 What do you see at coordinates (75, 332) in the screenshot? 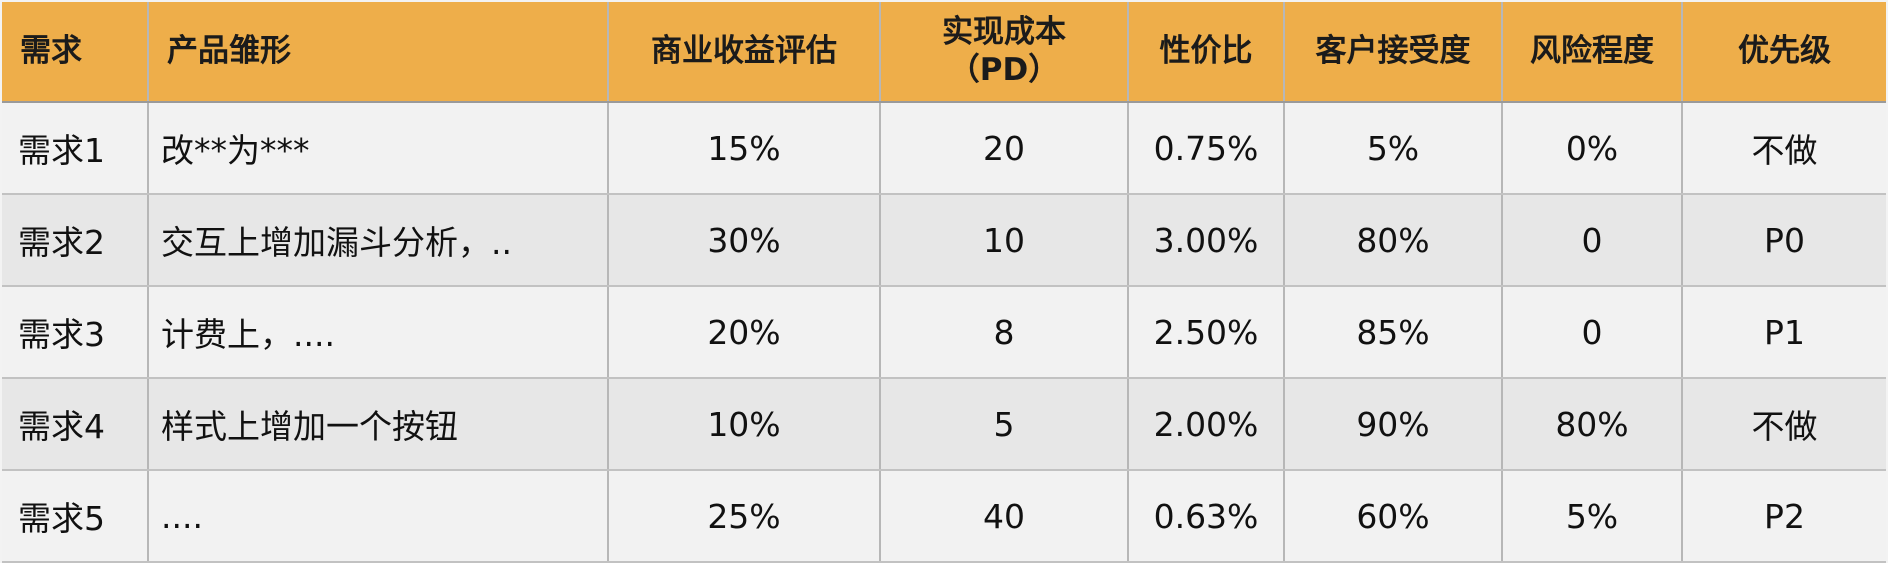
I see `cell-requirement: 需求3` at bounding box center [75, 332].